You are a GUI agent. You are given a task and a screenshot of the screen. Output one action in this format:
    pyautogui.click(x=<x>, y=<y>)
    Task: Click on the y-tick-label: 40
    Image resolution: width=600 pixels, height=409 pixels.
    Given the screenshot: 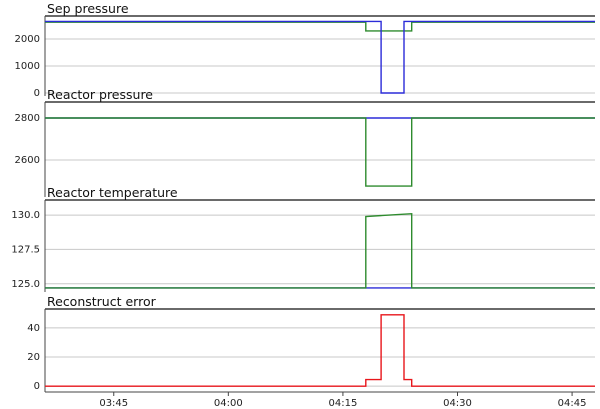 What is the action you would take?
    pyautogui.click(x=33, y=328)
    